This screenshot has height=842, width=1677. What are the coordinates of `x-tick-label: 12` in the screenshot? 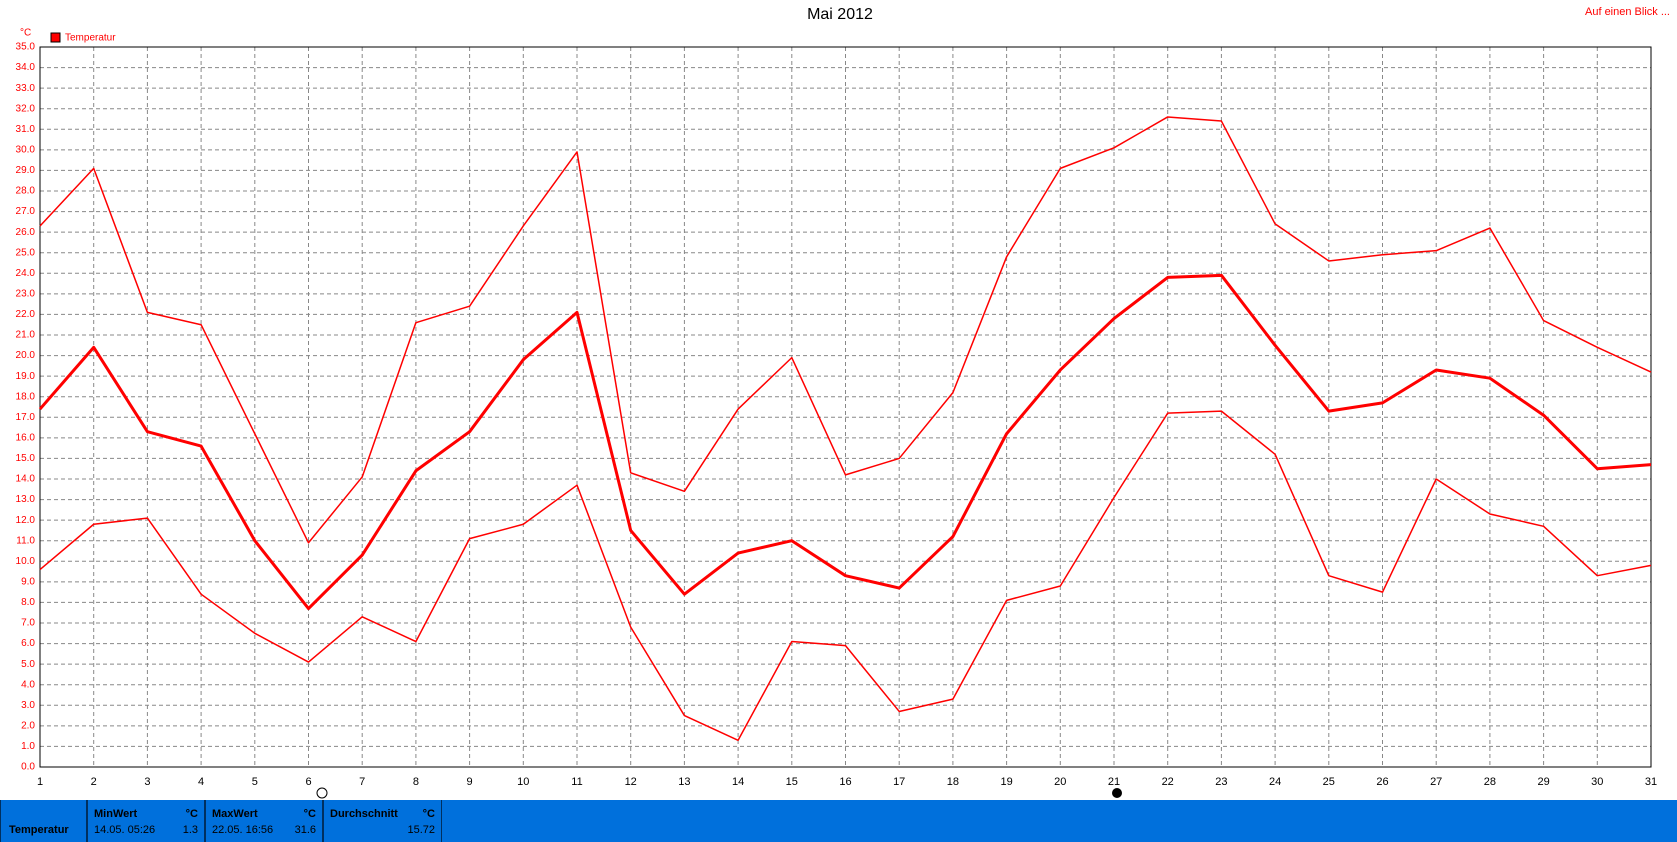 It's located at (631, 782).